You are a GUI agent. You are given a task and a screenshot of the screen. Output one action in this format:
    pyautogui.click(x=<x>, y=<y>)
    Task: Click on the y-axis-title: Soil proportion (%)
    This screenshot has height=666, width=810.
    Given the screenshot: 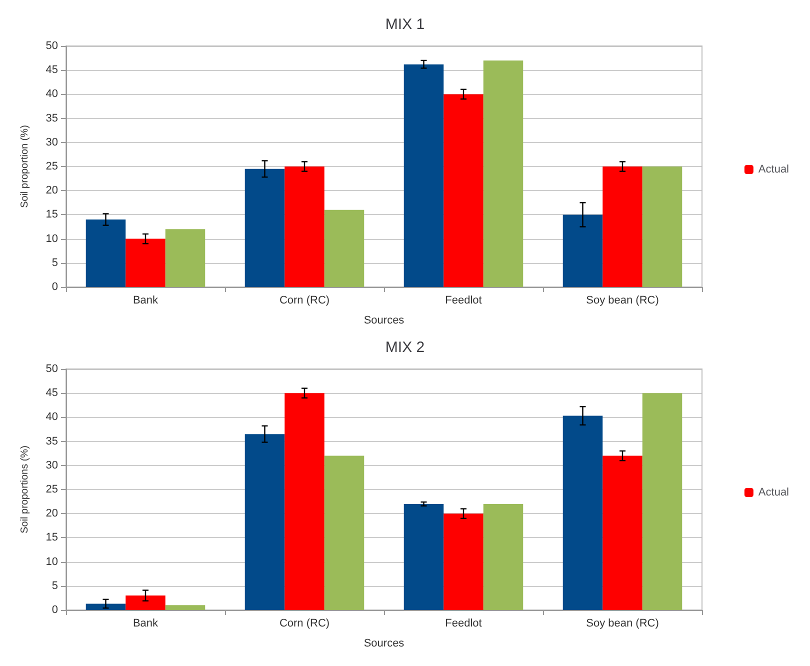 What is the action you would take?
    pyautogui.click(x=25, y=166)
    